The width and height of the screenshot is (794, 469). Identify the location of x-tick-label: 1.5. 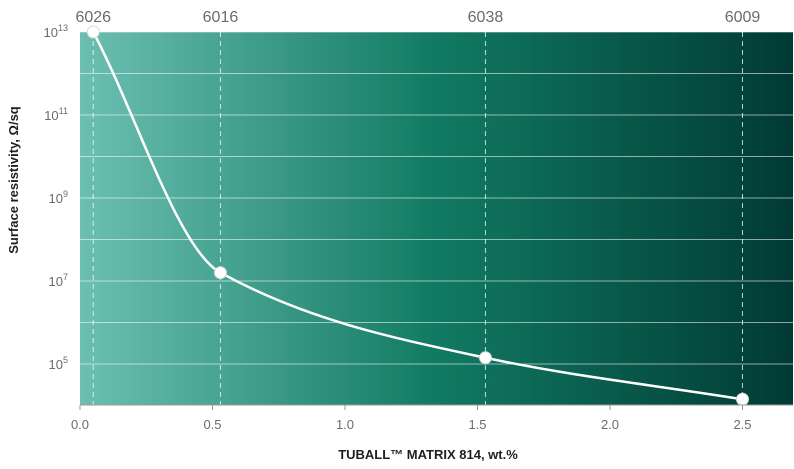
(477, 424).